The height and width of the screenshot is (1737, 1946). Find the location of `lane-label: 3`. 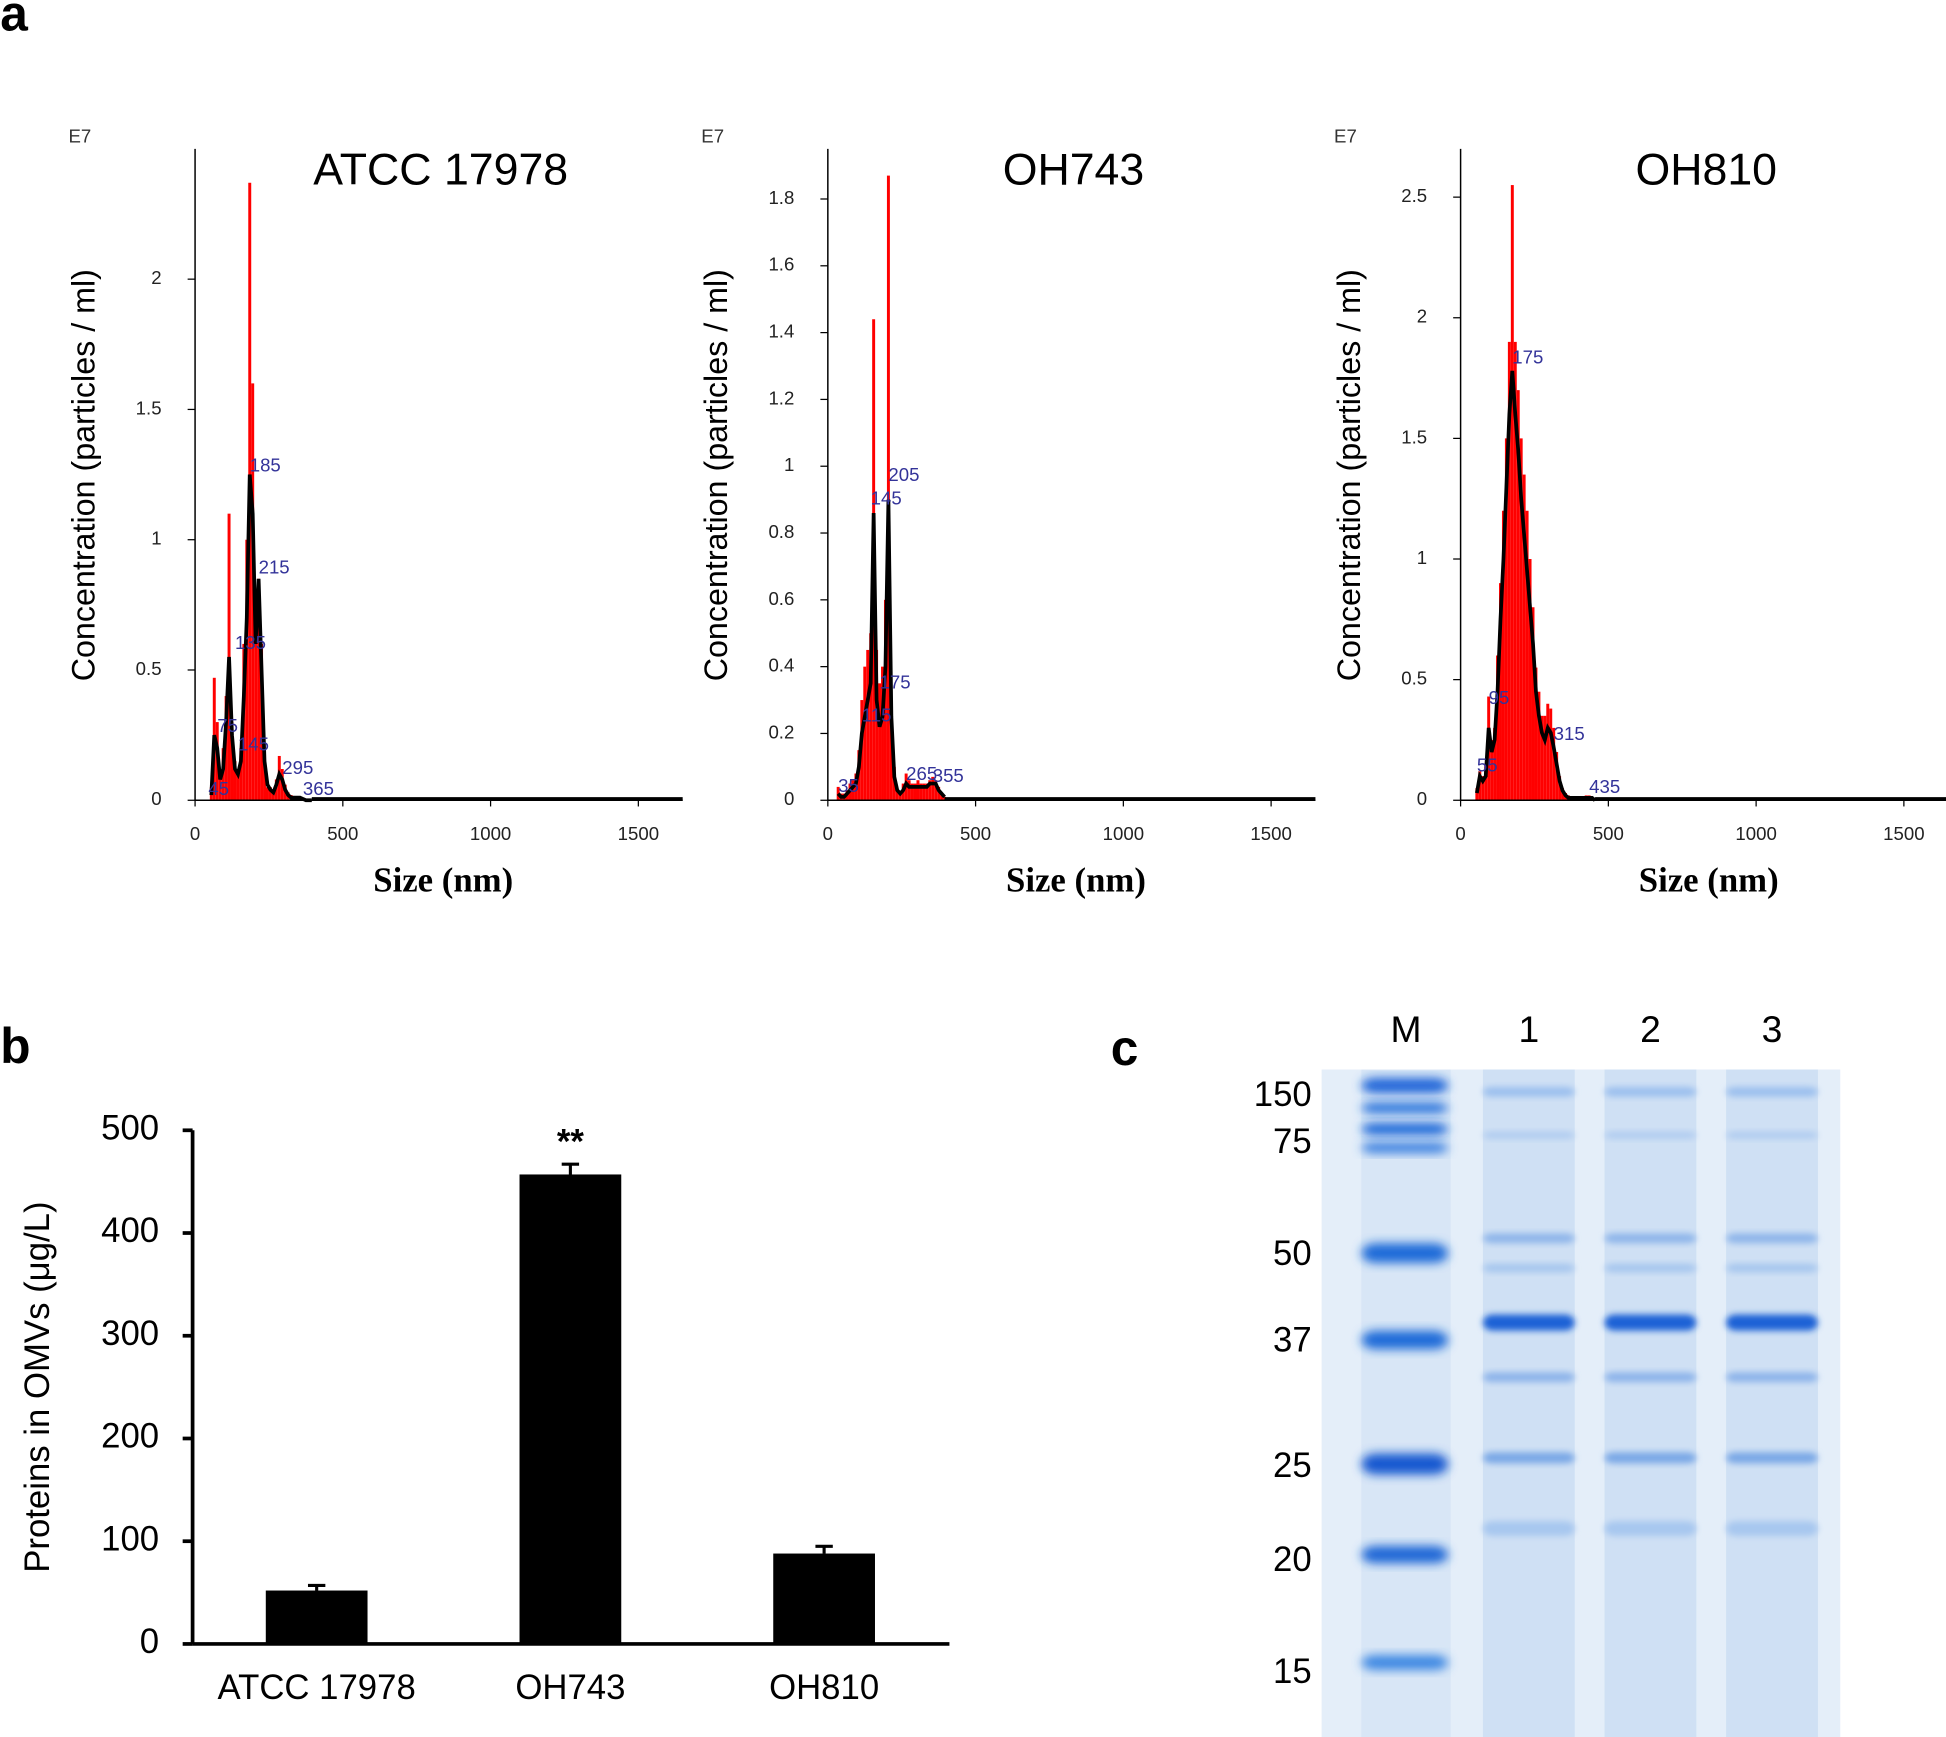

lane-label: 3 is located at coordinates (1772, 1029).